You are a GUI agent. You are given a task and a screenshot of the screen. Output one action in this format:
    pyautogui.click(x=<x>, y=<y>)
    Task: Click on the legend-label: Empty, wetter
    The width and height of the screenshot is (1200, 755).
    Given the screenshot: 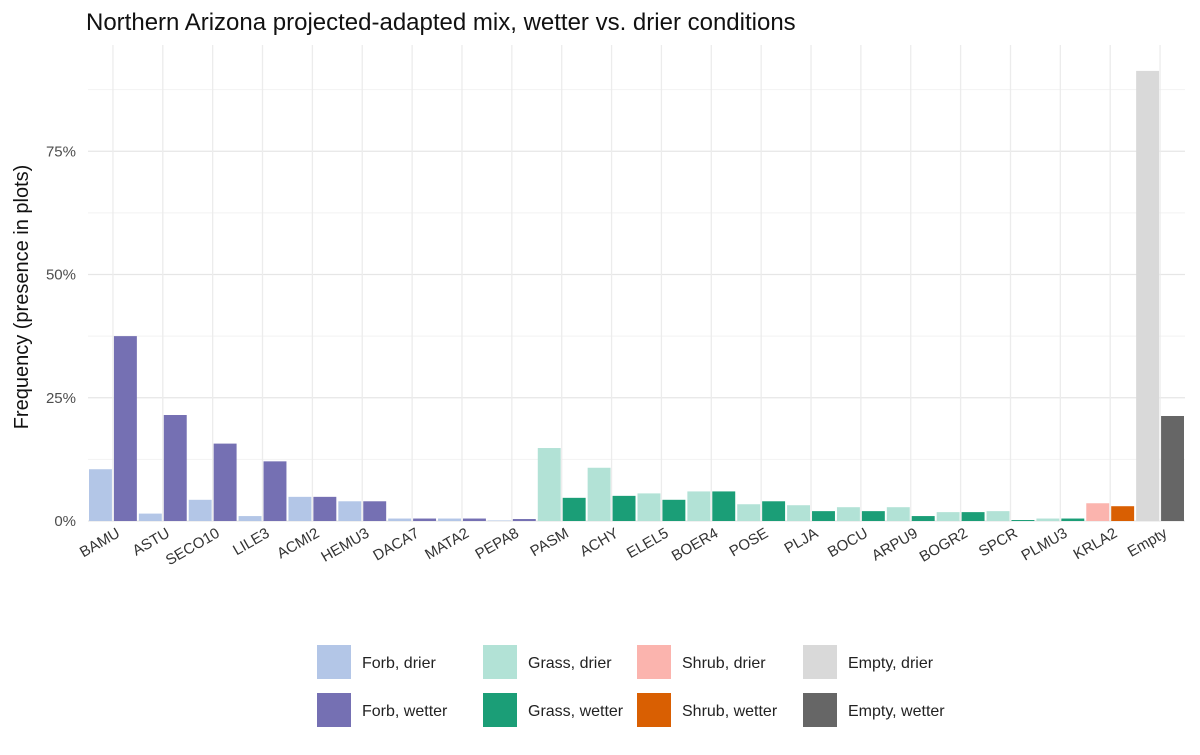 What is the action you would take?
    pyautogui.click(x=896, y=711)
    